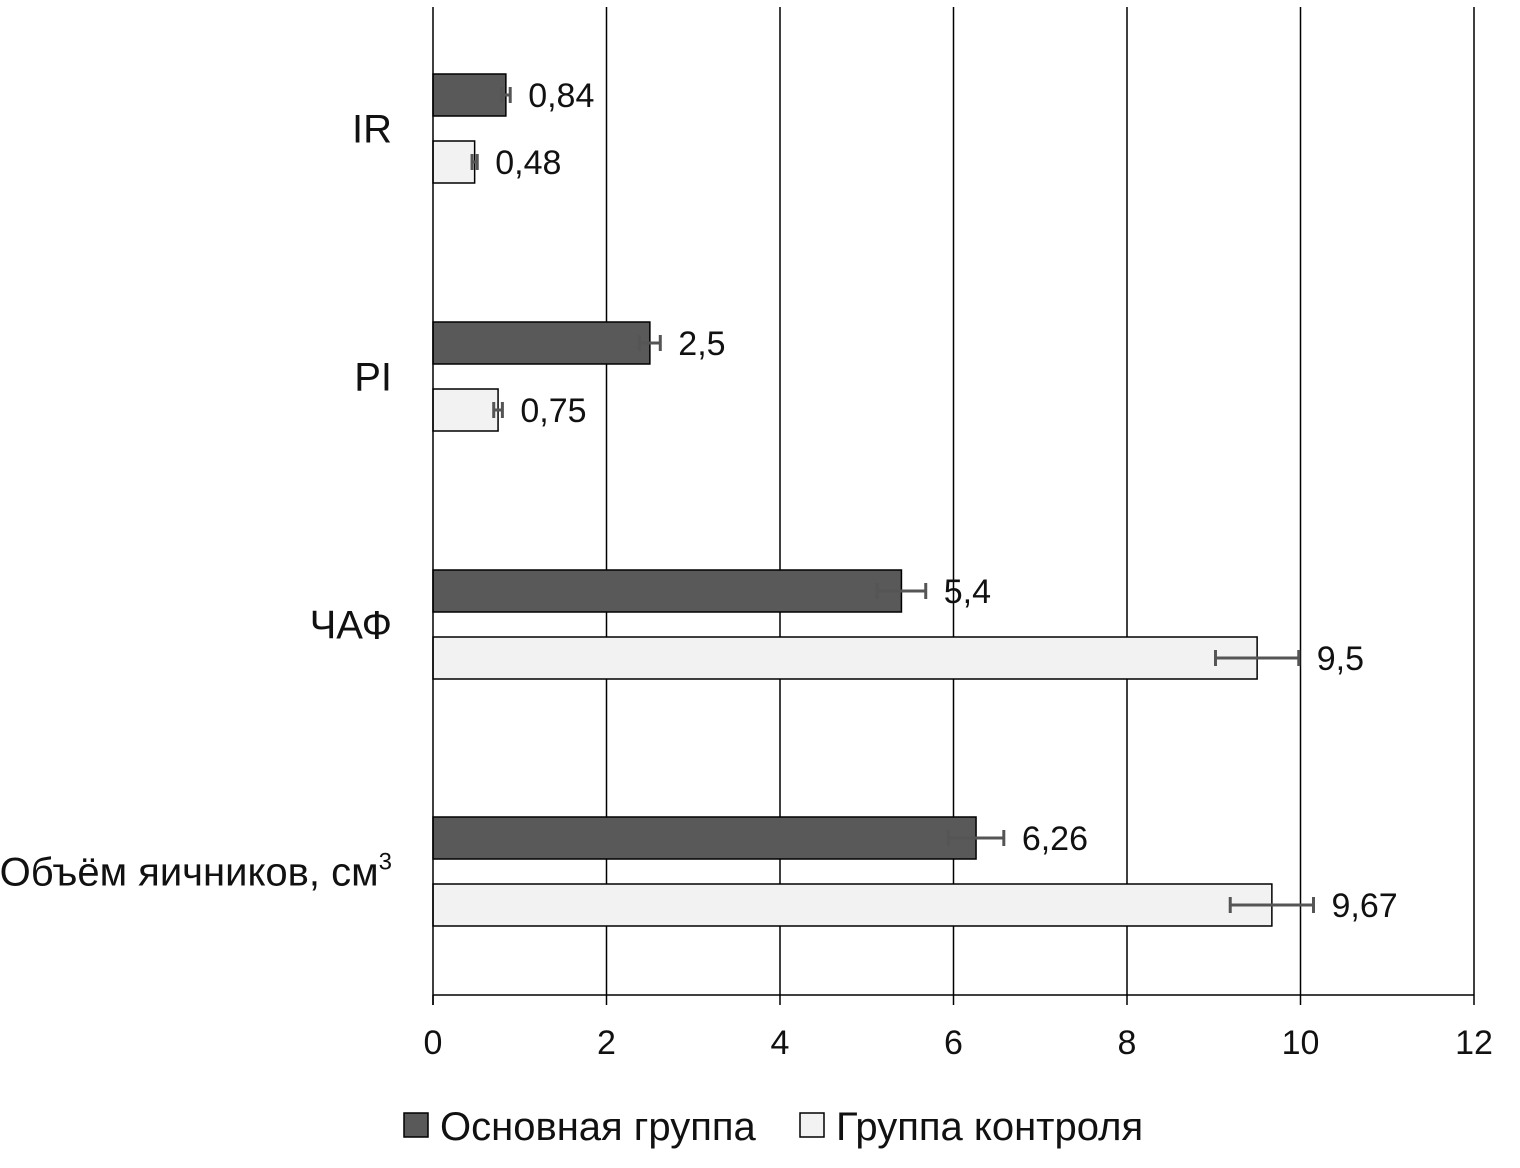 This screenshot has width=1520, height=1168. I want to click on x-tick-label: 6, so click(953, 1043).